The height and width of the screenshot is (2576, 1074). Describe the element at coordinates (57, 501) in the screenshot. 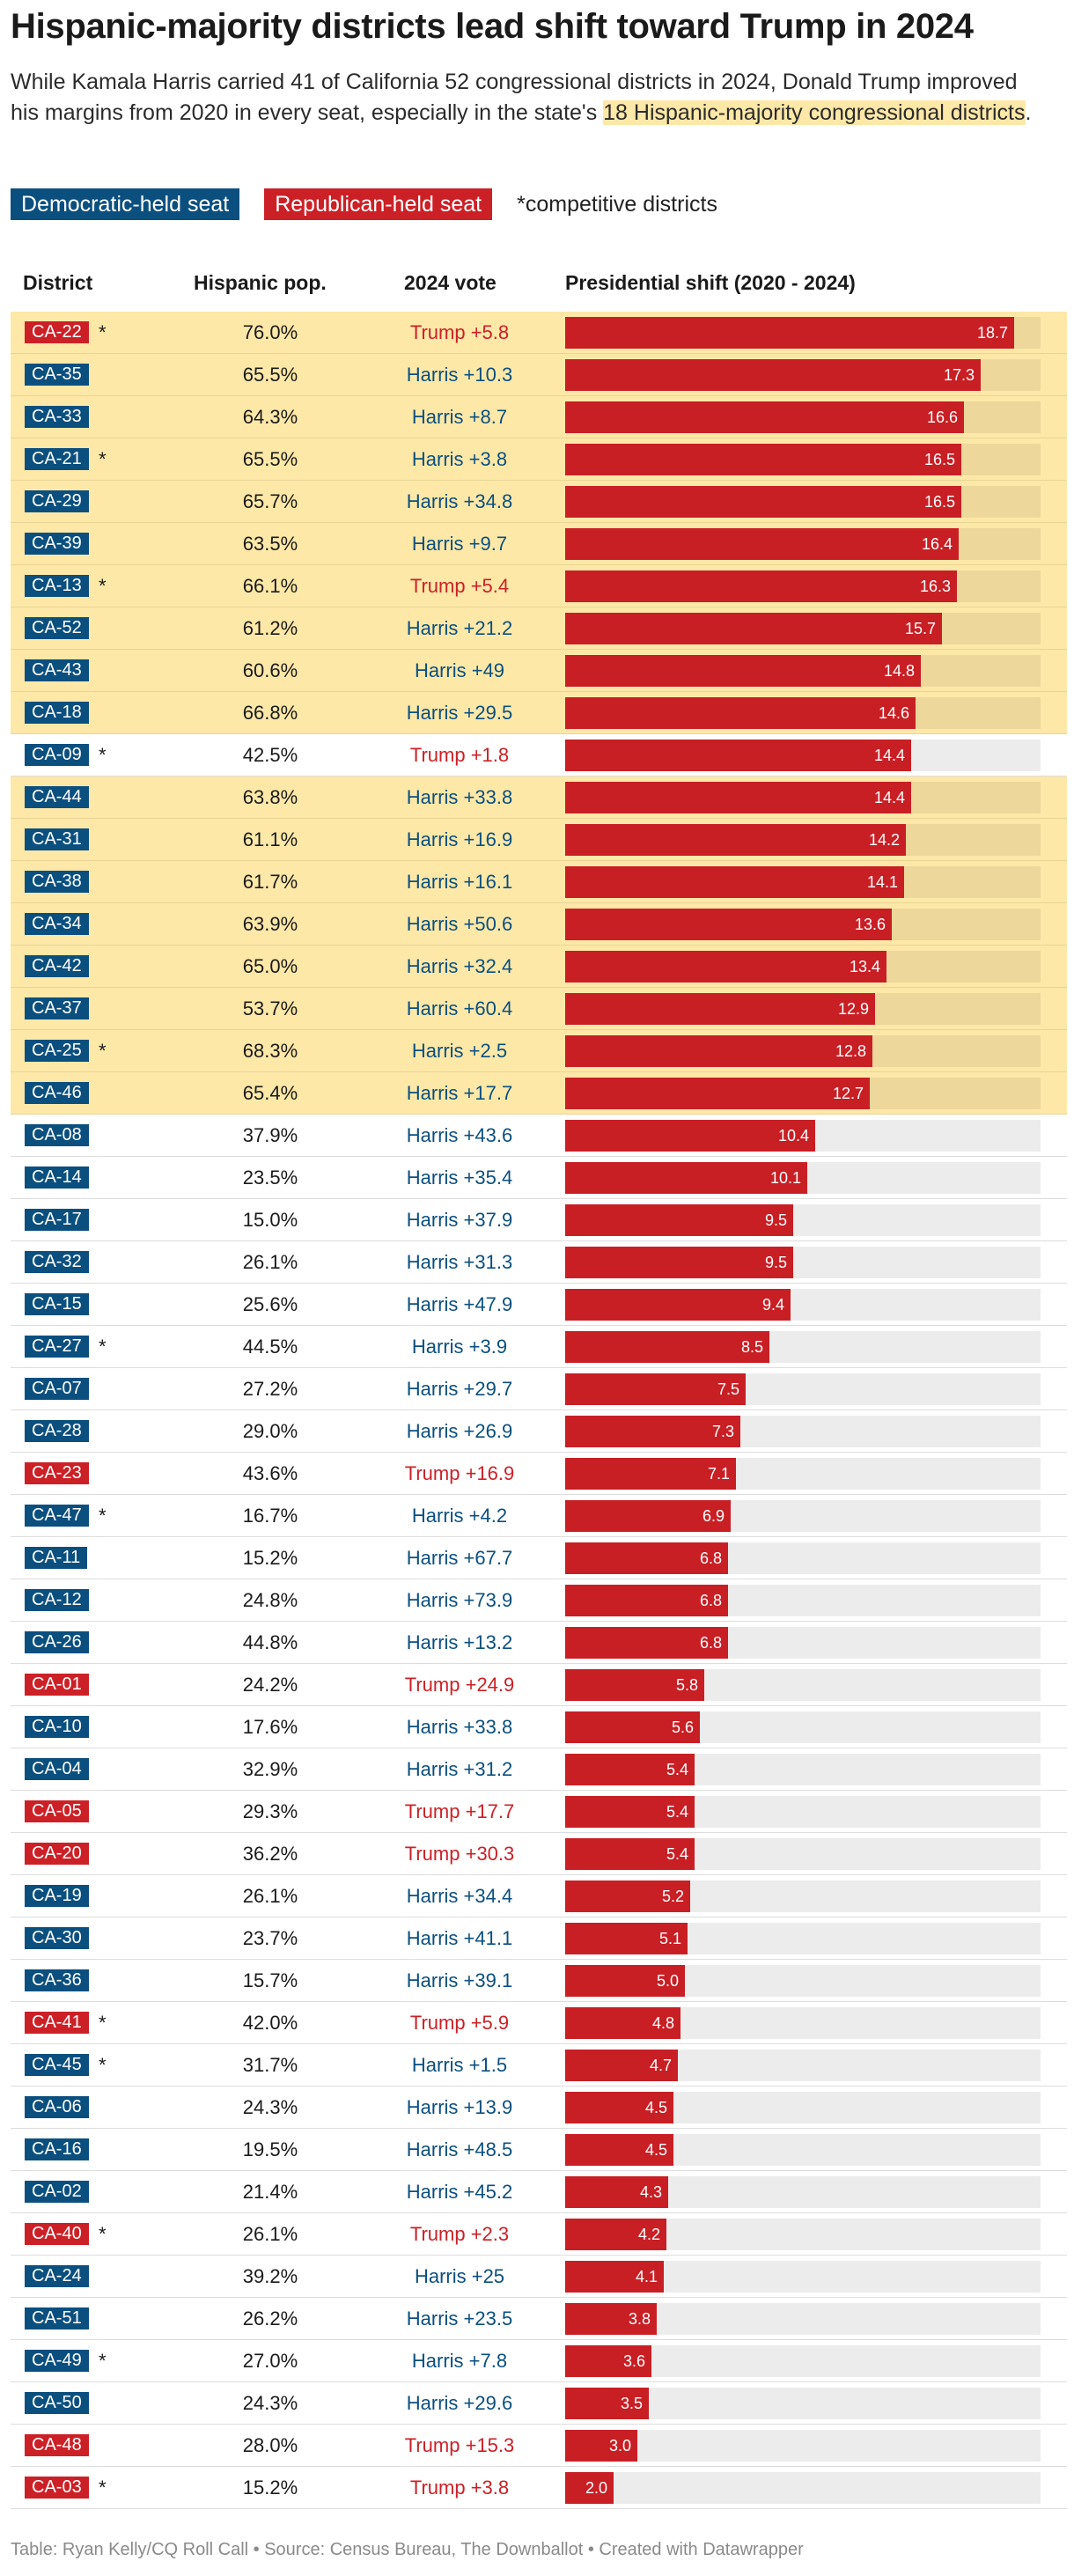

I see `district-badge: CA-29` at that location.